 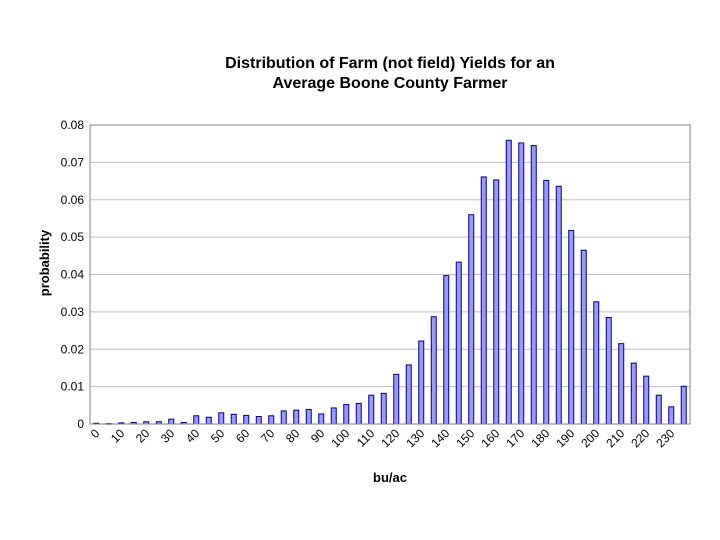 I want to click on y-tick-label: 0.05, so click(x=73, y=237).